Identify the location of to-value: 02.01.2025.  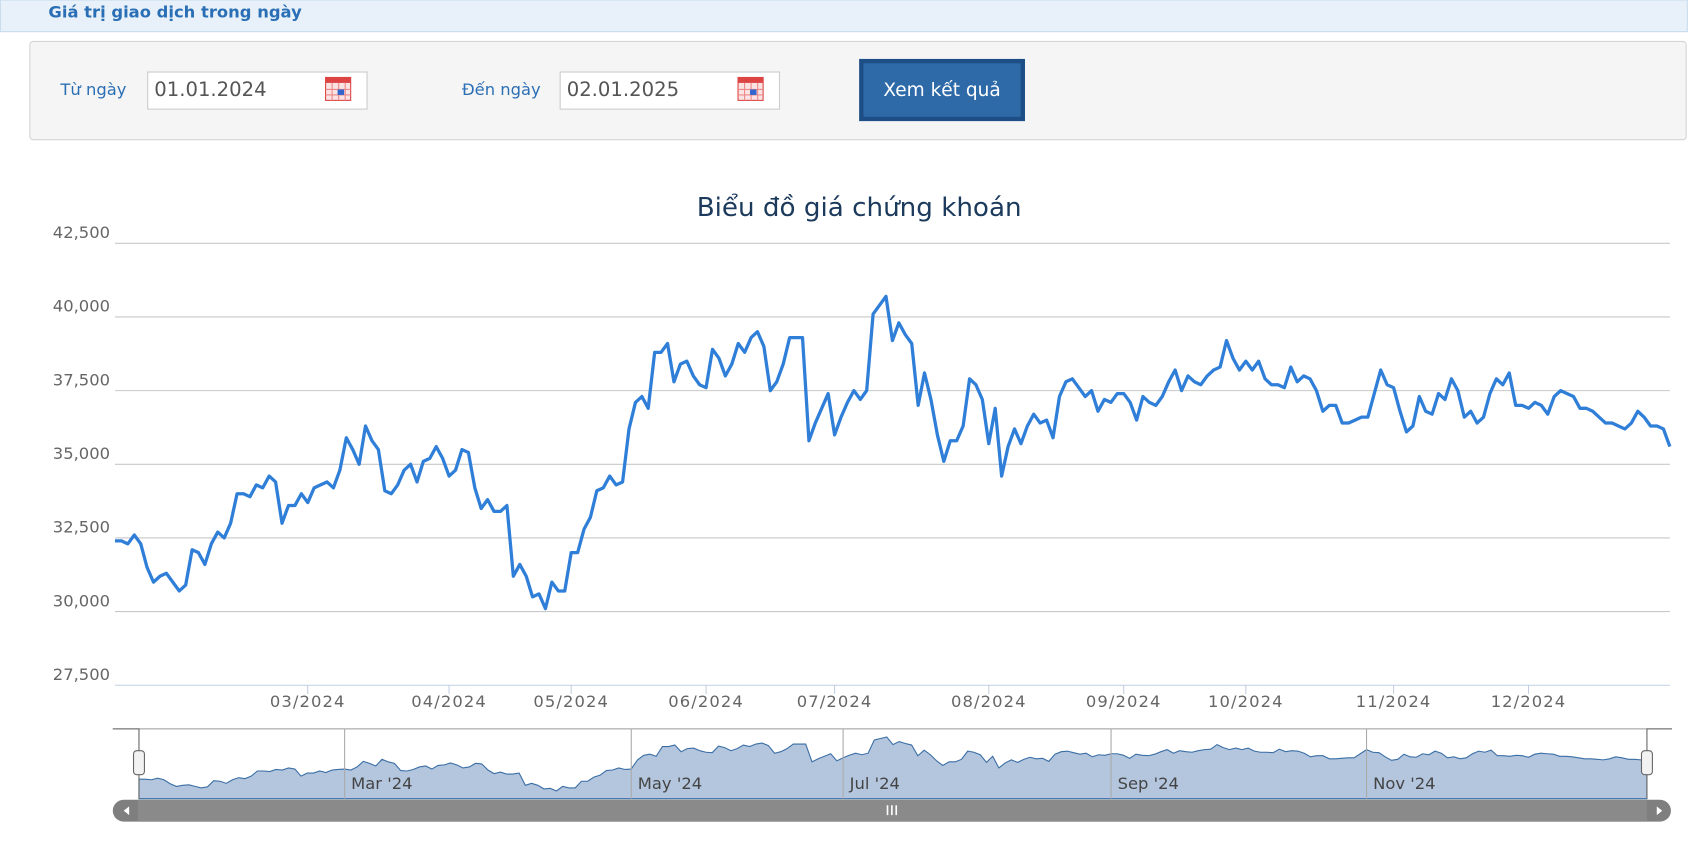
(623, 89).